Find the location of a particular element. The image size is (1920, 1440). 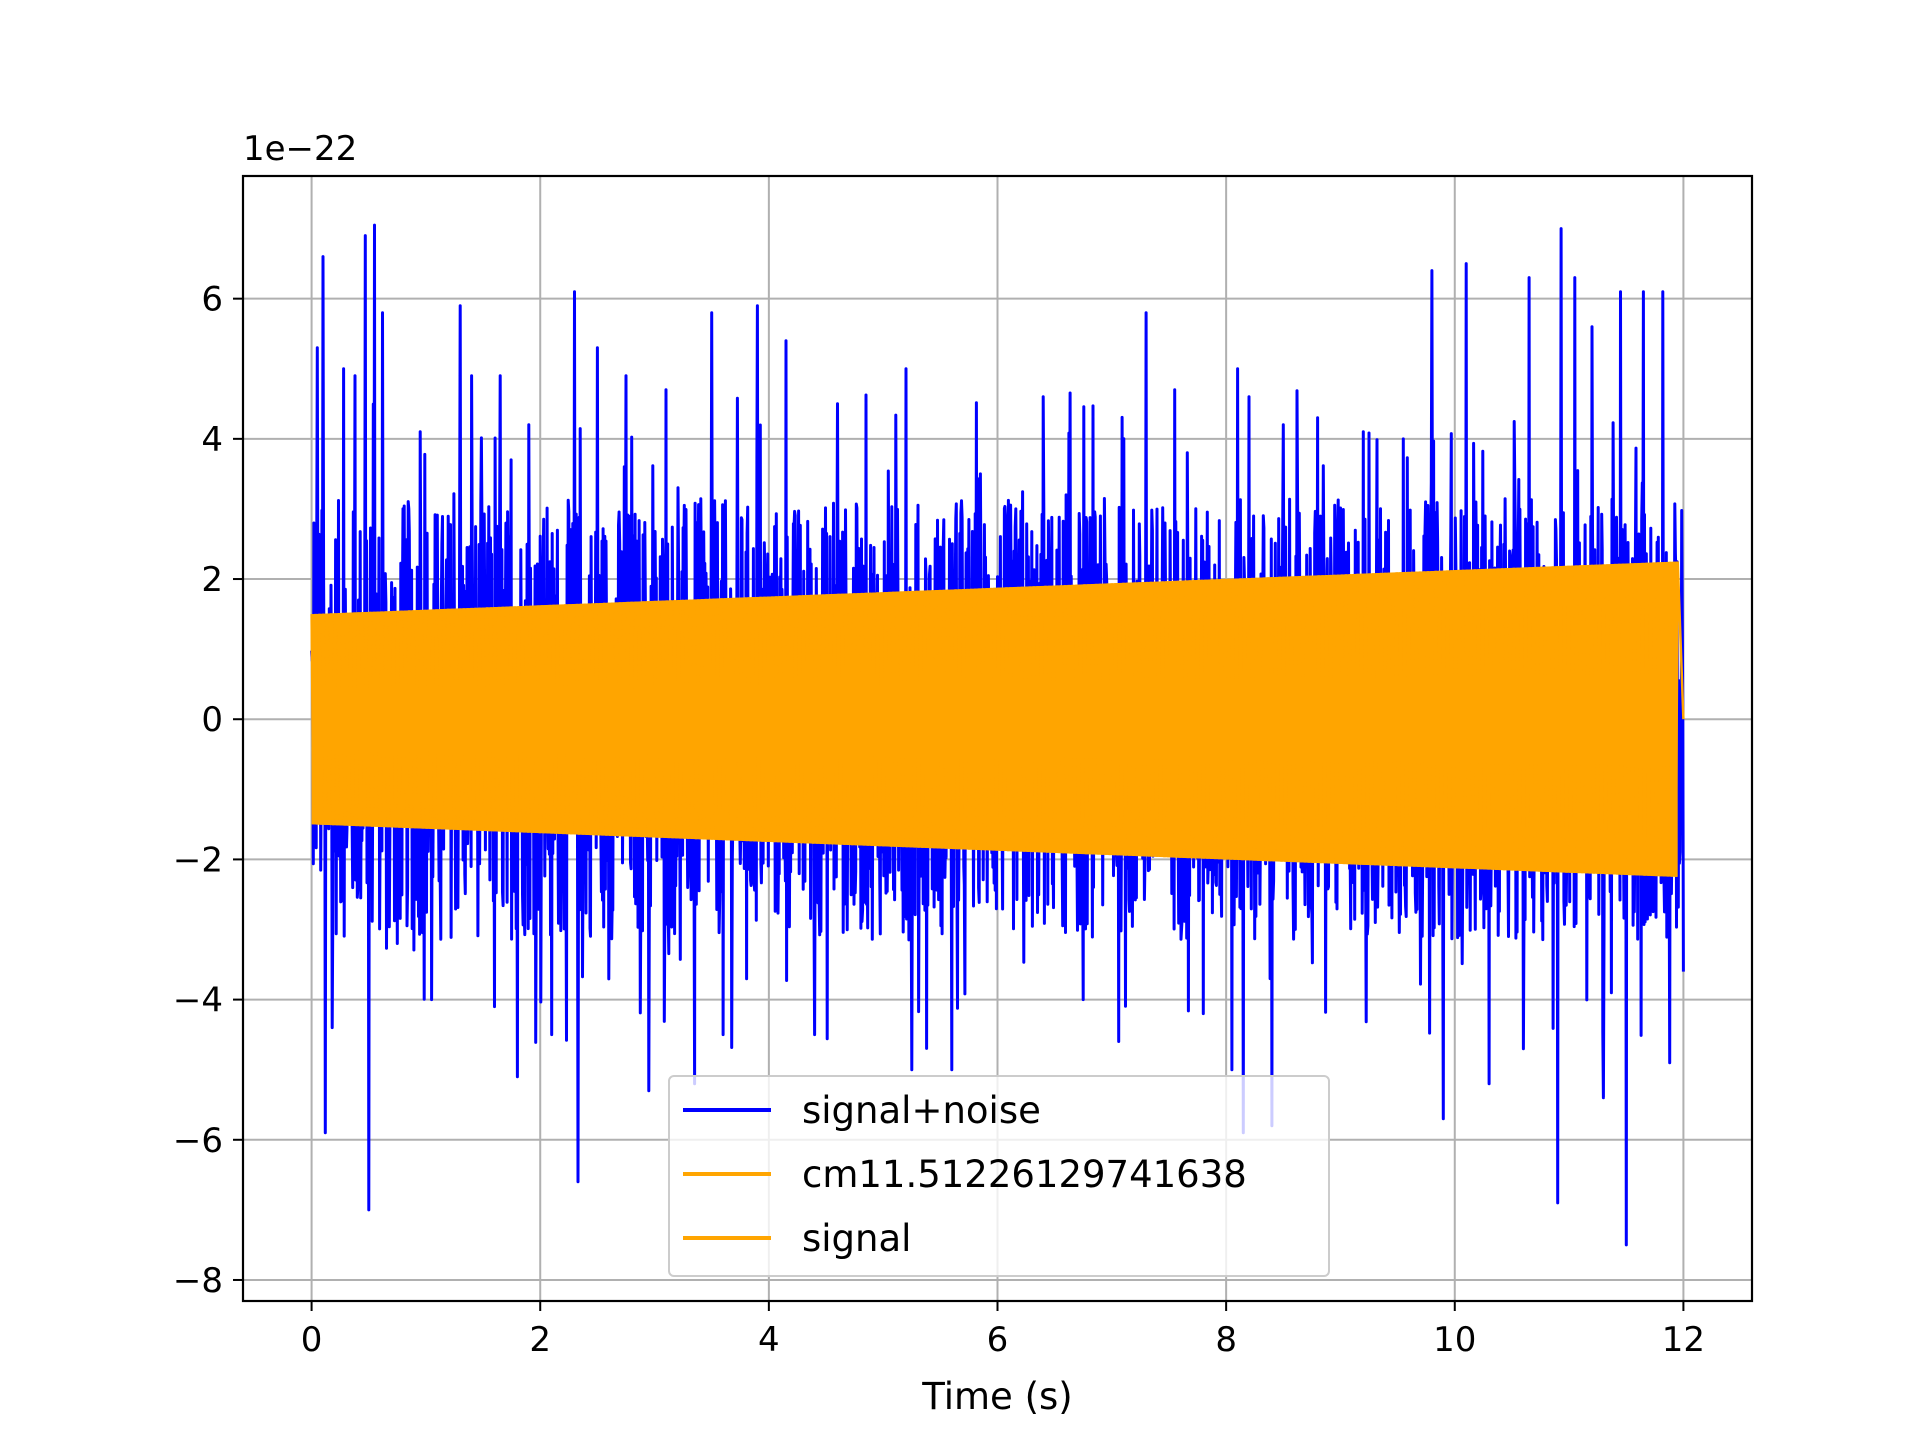

x-axis-label: Time (s) is located at coordinates (996, 1396).